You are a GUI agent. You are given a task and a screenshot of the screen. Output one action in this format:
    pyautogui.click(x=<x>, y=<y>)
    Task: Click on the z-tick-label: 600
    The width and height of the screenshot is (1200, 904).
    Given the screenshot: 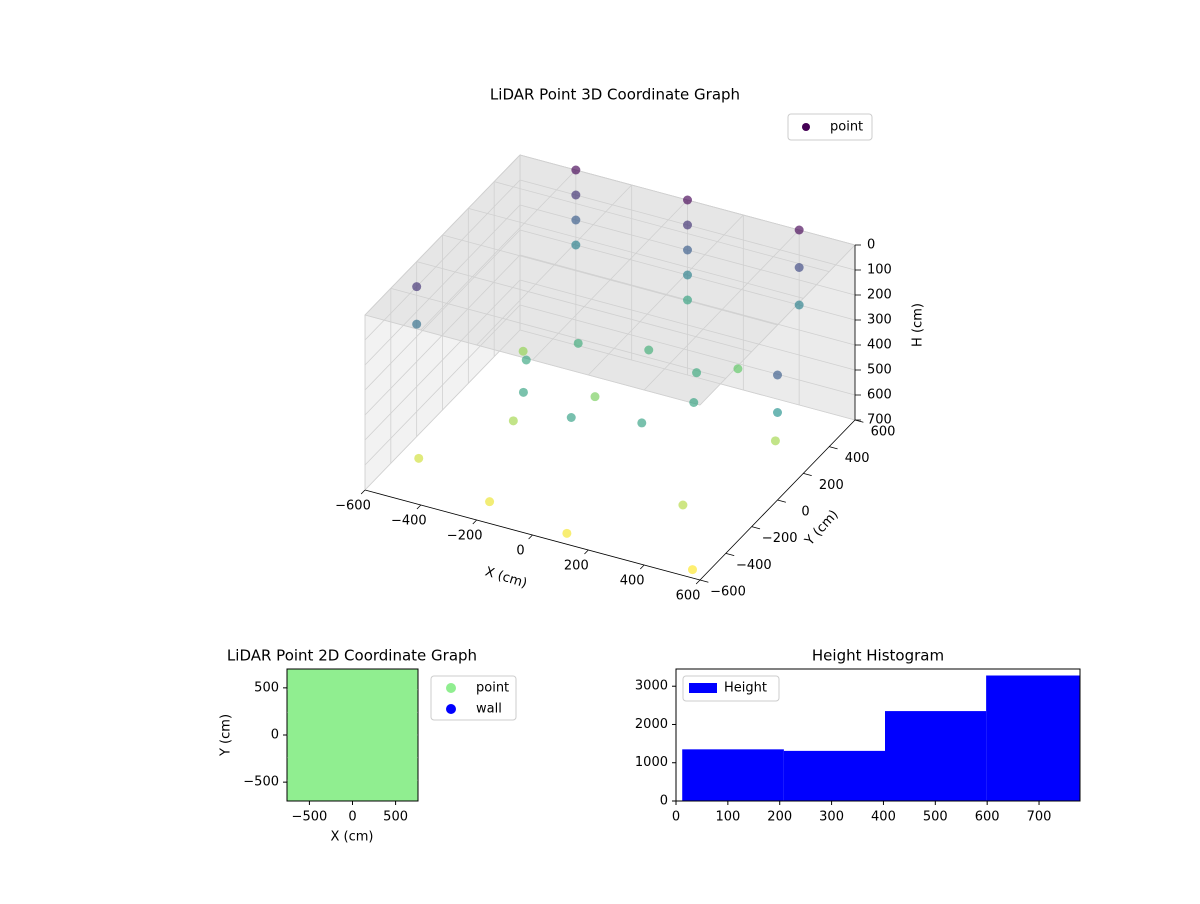 What is the action you would take?
    pyautogui.click(x=879, y=395)
    